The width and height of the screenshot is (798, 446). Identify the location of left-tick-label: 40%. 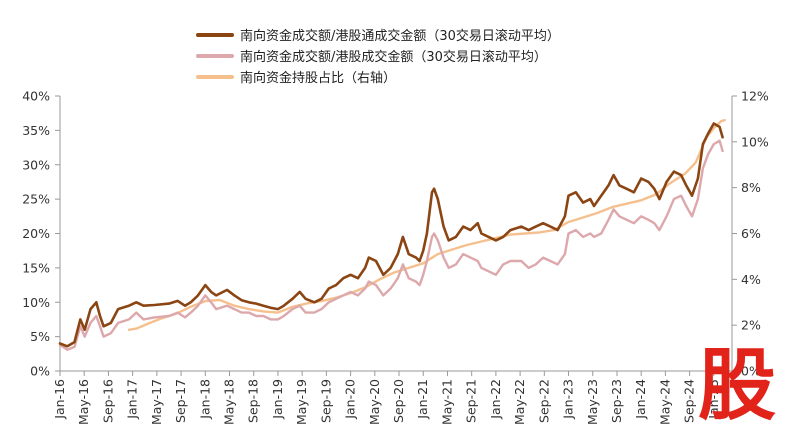
(36, 96).